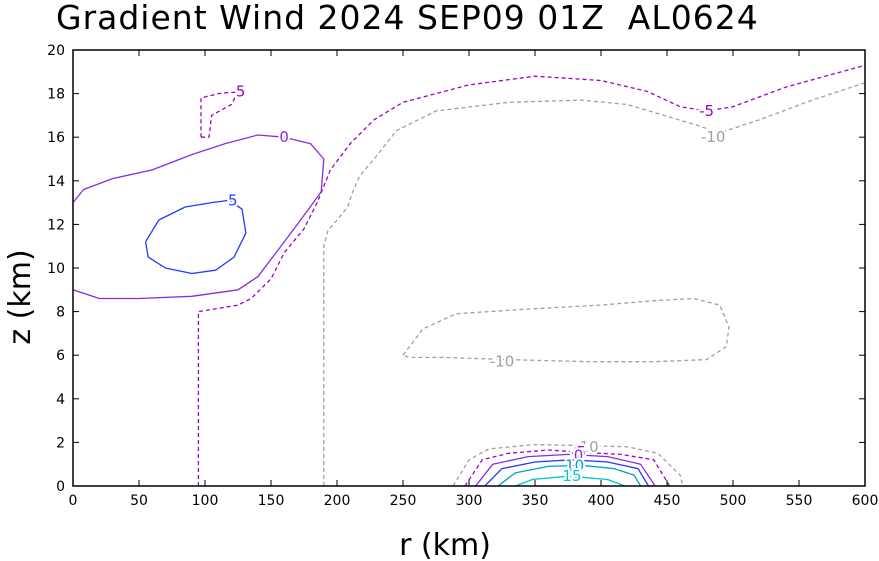  What do you see at coordinates (73, 501) in the screenshot?
I see `x-tick-label: 0` at bounding box center [73, 501].